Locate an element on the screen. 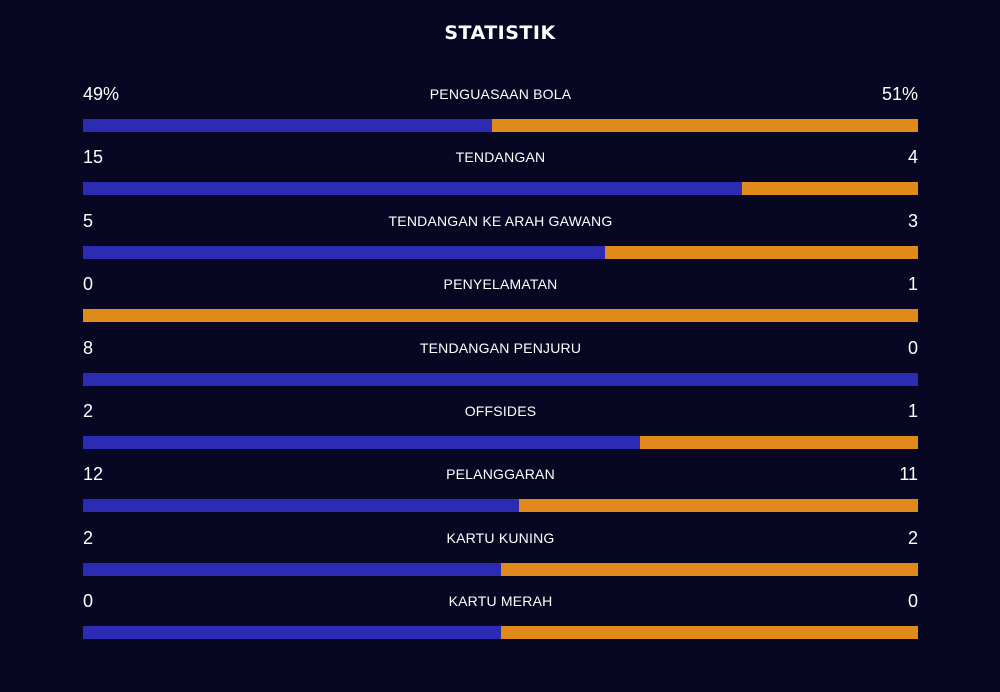 The width and height of the screenshot is (1000, 692). stat-label: PENYELAMATAN is located at coordinates (500, 284).